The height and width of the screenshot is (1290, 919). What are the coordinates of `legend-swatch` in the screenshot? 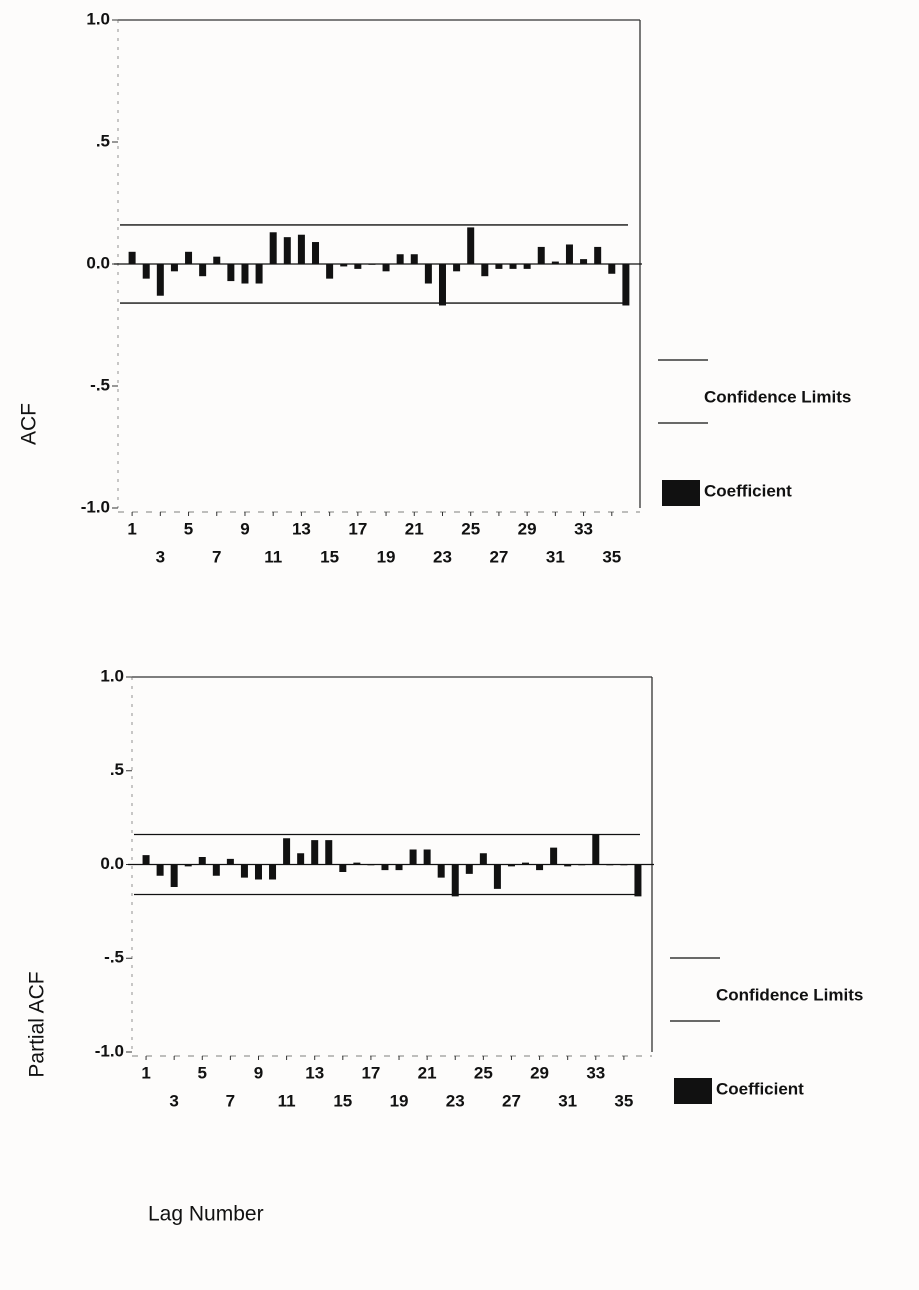 It's located at (681, 493).